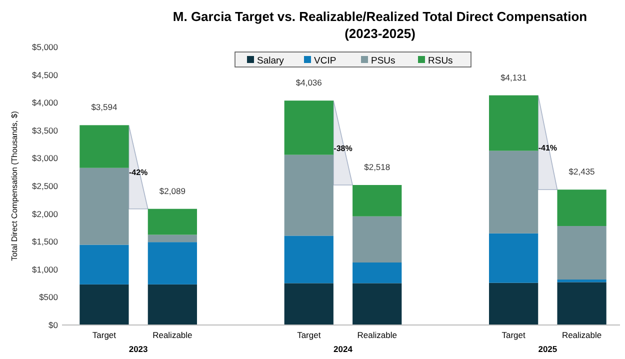  Describe the element at coordinates (380, 33) in the screenshot. I see `chart-subtitle: (2023-2025)` at that location.